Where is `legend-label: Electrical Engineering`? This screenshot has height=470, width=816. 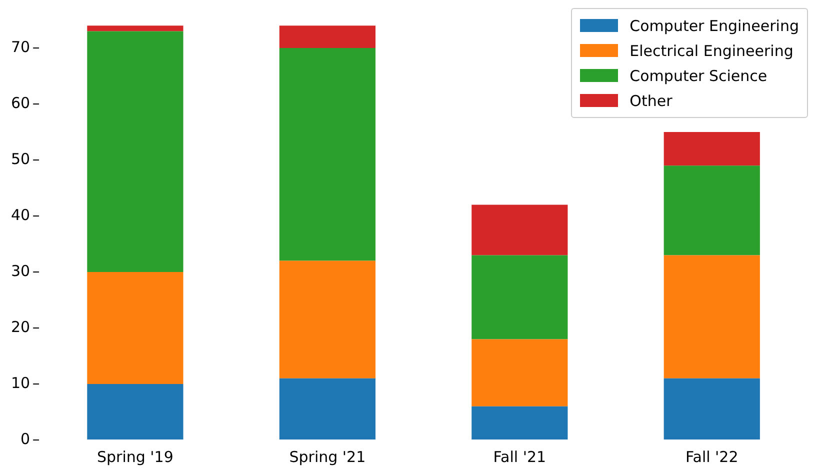 legend-label: Electrical Engineering is located at coordinates (712, 51).